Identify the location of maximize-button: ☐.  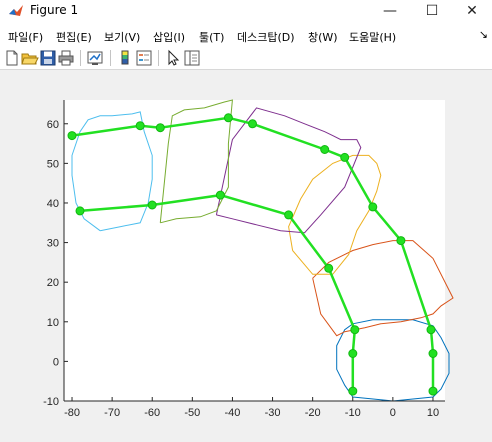
(432, 11).